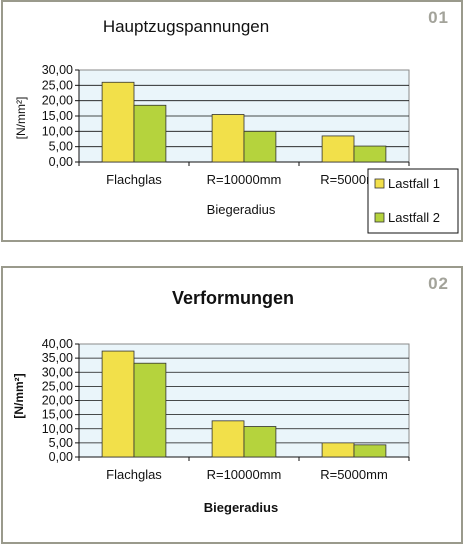 This screenshot has height=546, width=466. Describe the element at coordinates (414, 217) in the screenshot. I see `legend-label-lastfall-2: Lastfall 2` at that location.